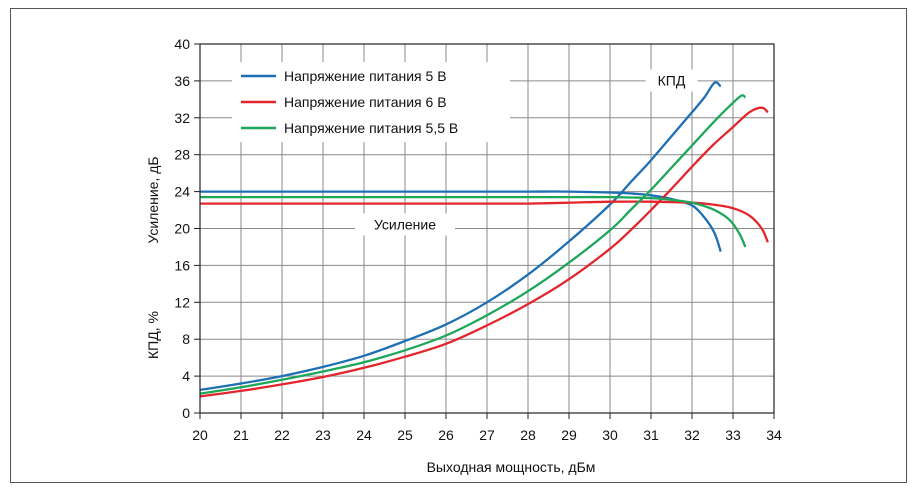  Describe the element at coordinates (186, 339) in the screenshot. I see `y-tick-label: 8` at that location.